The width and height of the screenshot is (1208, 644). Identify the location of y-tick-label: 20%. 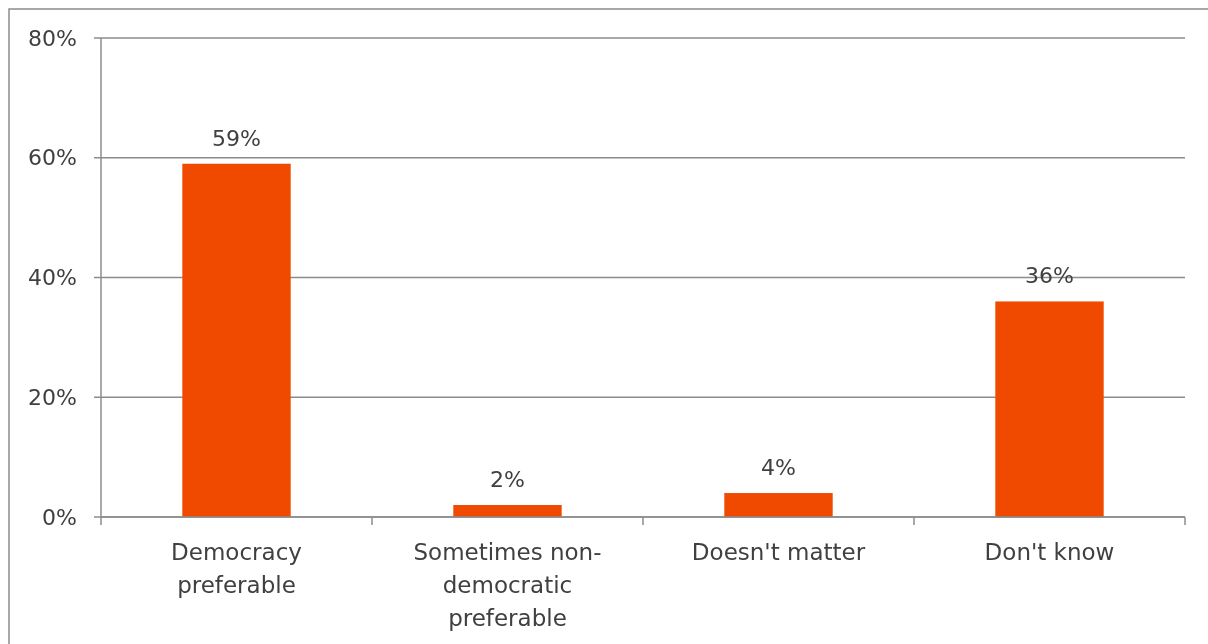
(52, 397).